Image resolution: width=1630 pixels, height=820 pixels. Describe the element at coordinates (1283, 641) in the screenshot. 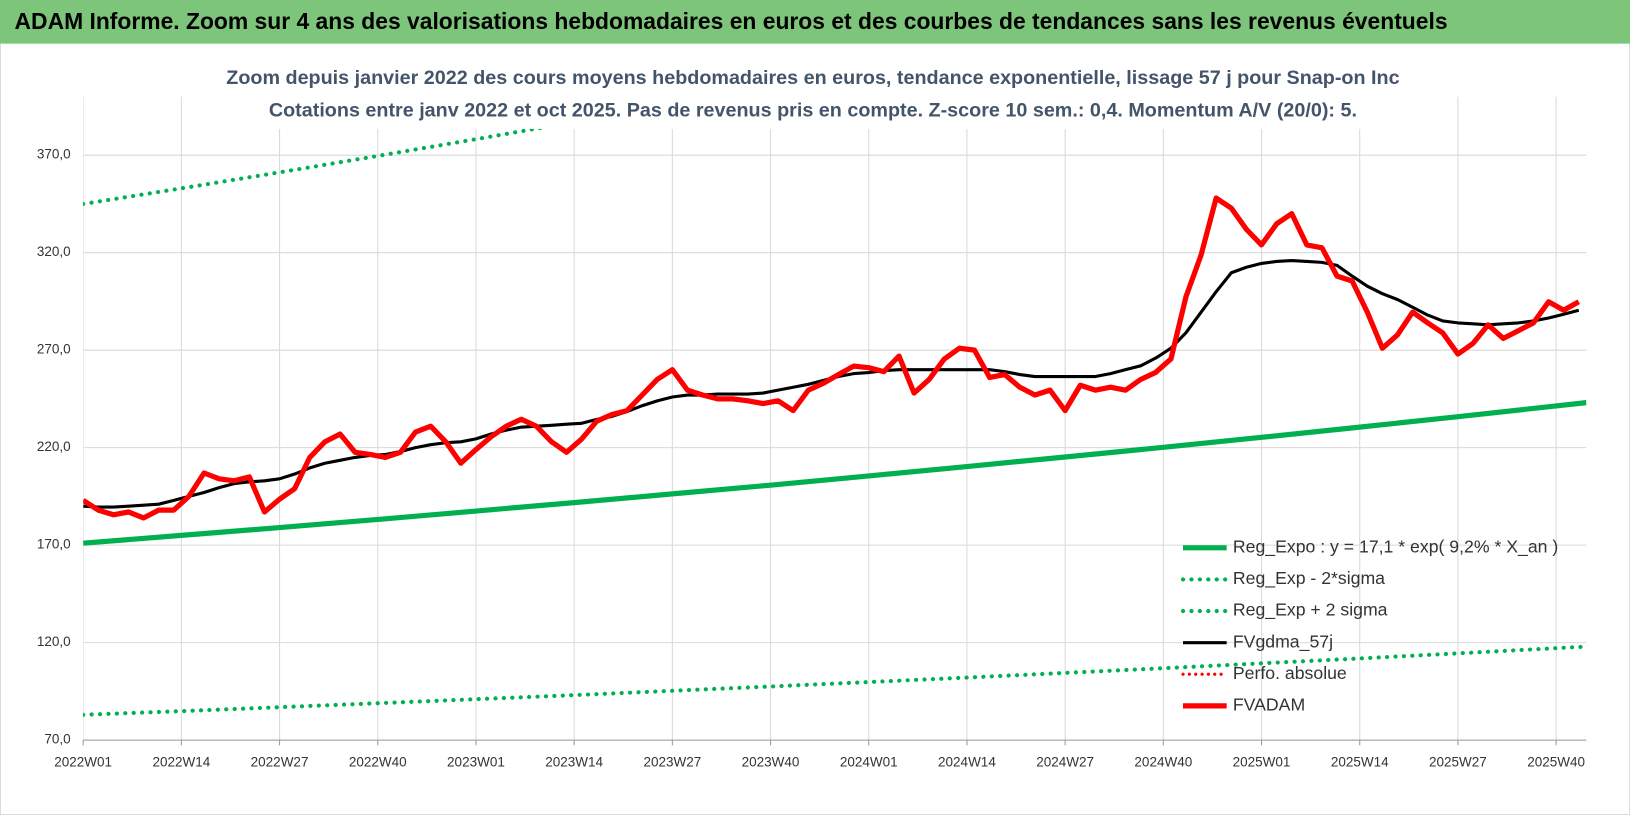

I see `legend-label: FVgdma_57j` at that location.